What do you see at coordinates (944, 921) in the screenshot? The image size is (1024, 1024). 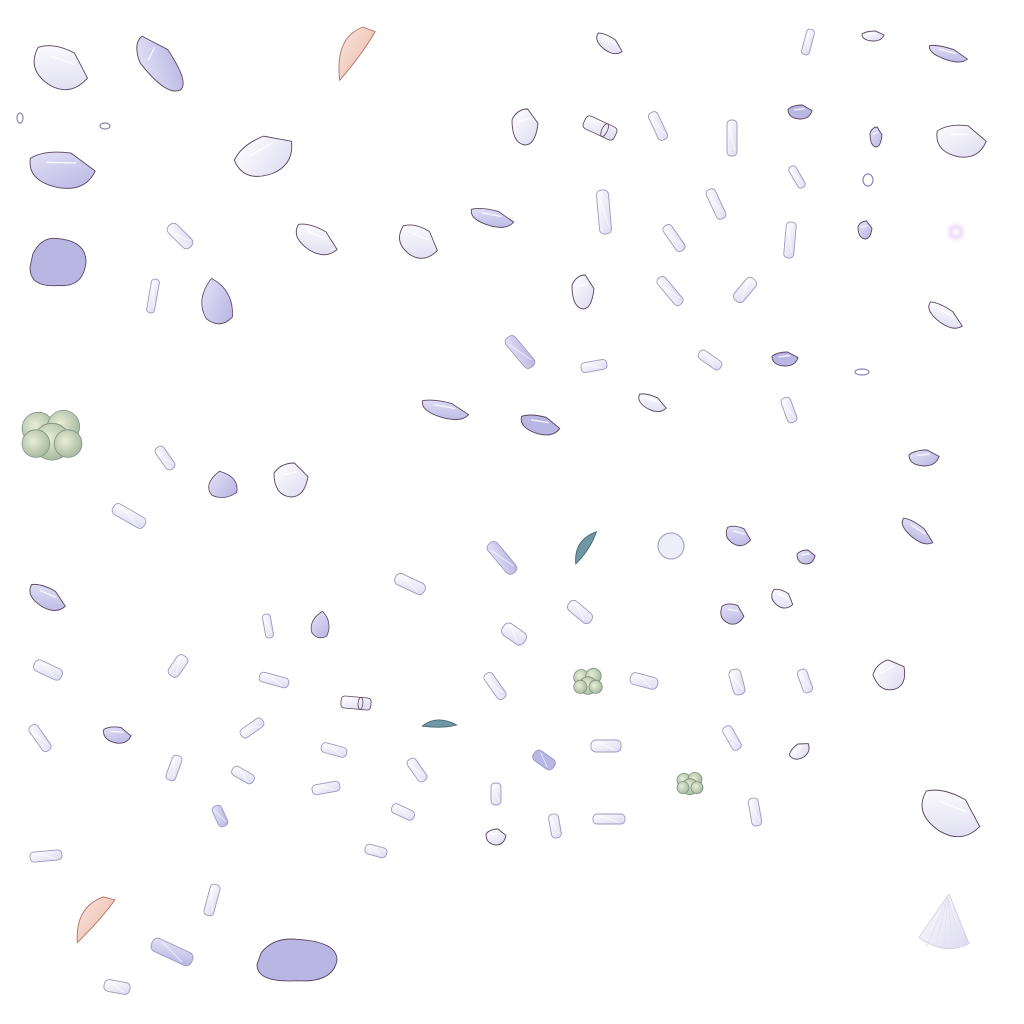 I see `fan-petal-sprite` at bounding box center [944, 921].